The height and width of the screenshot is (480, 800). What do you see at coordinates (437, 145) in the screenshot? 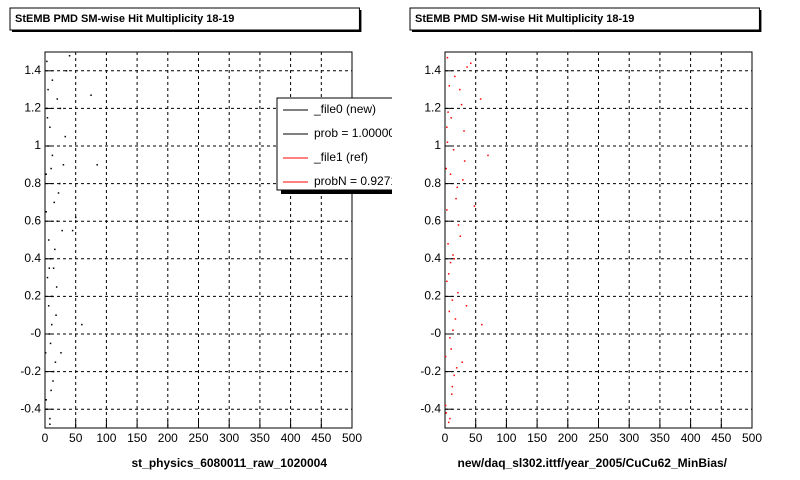
I see `y-tick-label: 1` at bounding box center [437, 145].